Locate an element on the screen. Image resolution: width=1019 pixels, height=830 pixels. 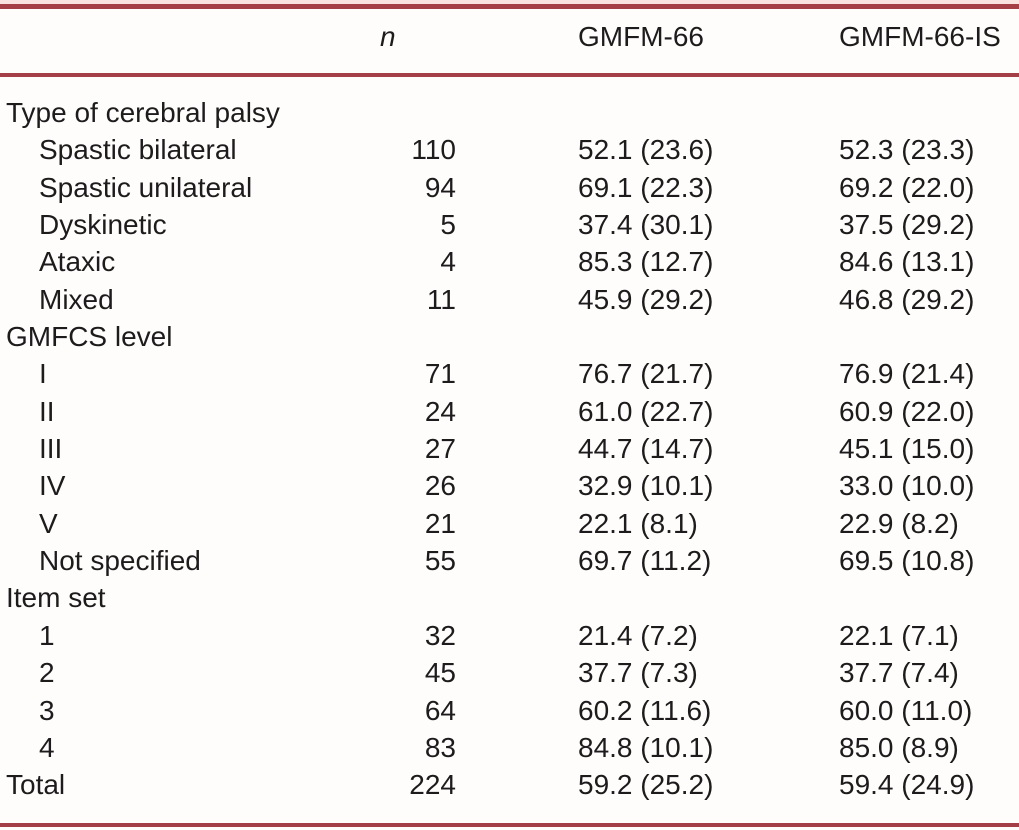
cell-gmfm66: 59.2 (25.2) is located at coordinates (646, 785).